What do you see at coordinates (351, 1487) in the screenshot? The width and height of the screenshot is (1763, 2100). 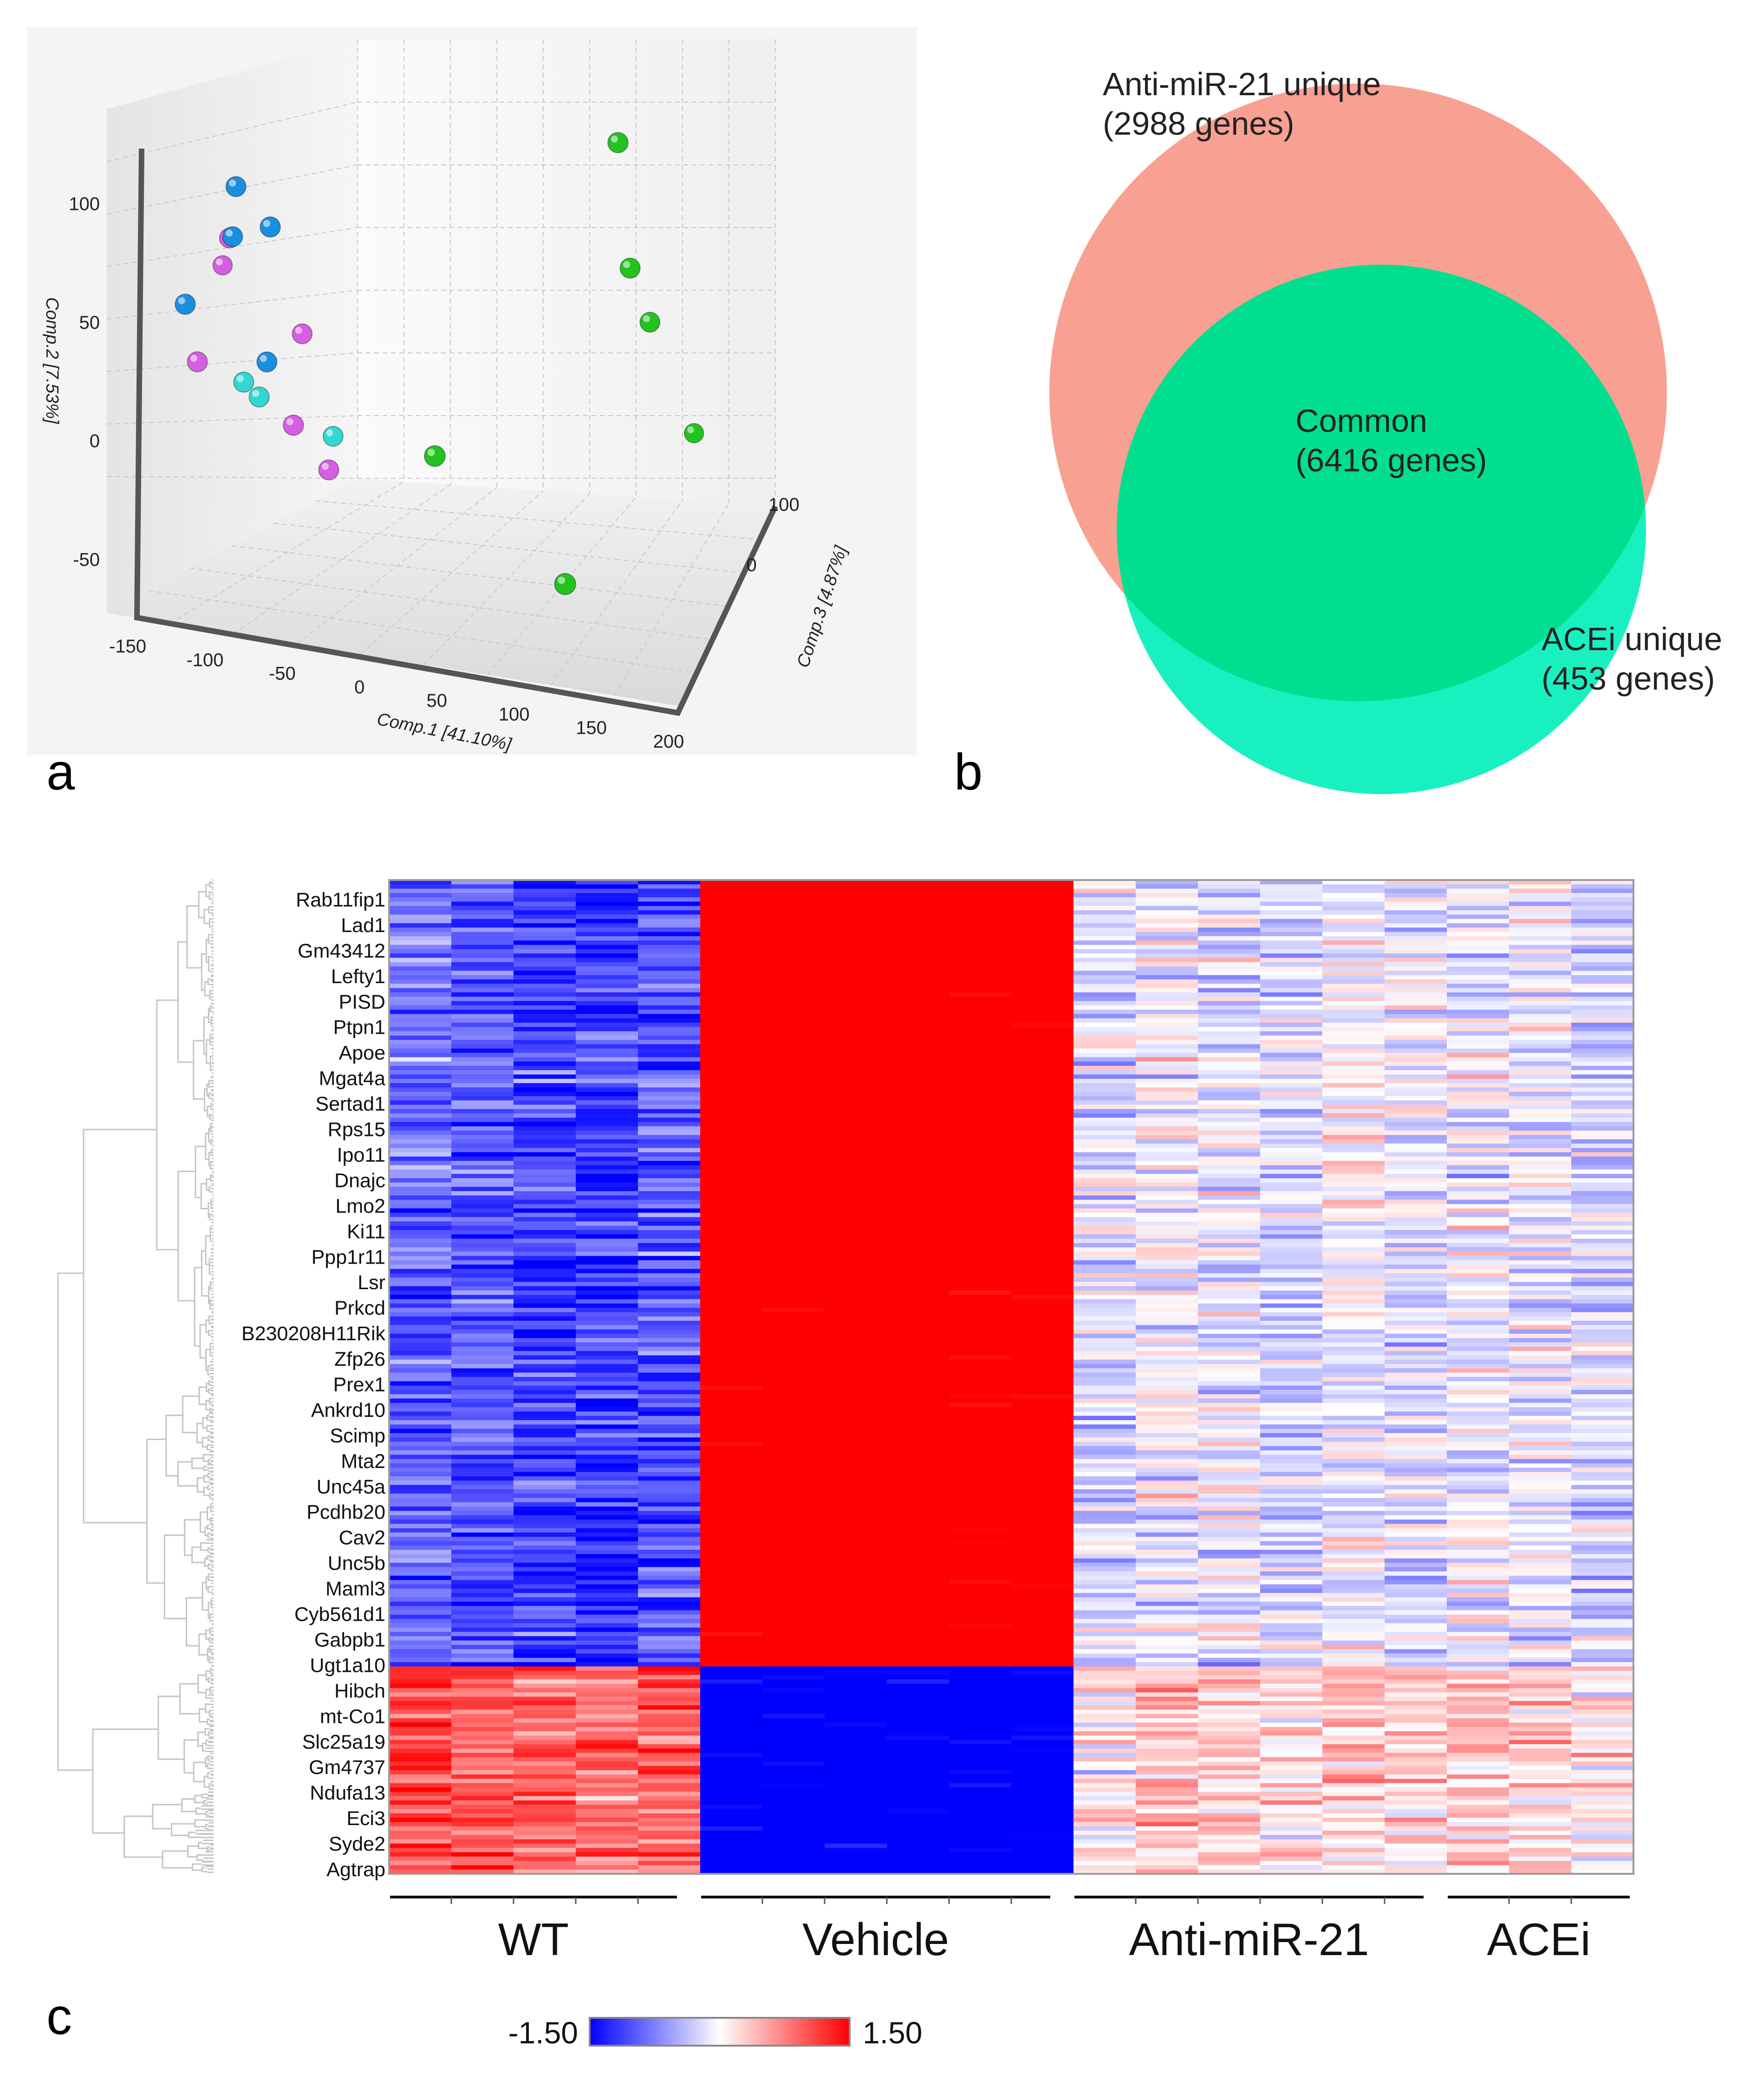 I see `gene-label: Unc45a` at bounding box center [351, 1487].